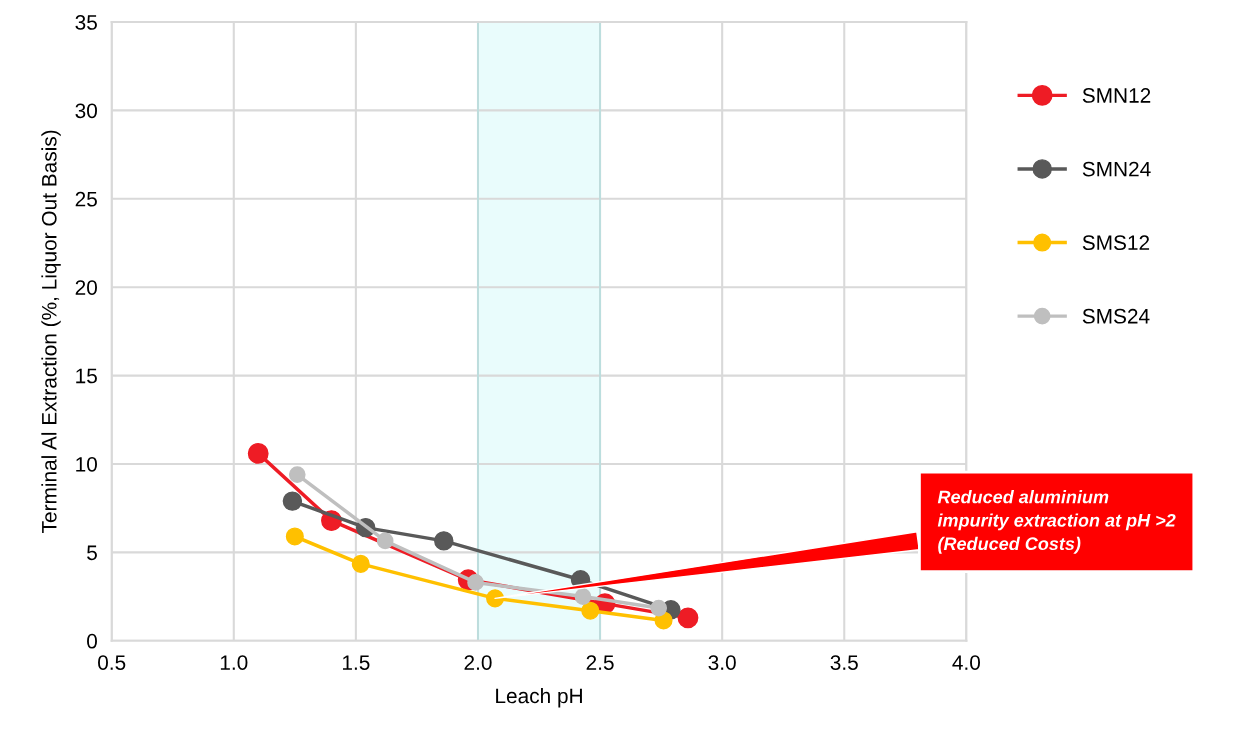  I want to click on x-tick-label: 3.0, so click(722, 662).